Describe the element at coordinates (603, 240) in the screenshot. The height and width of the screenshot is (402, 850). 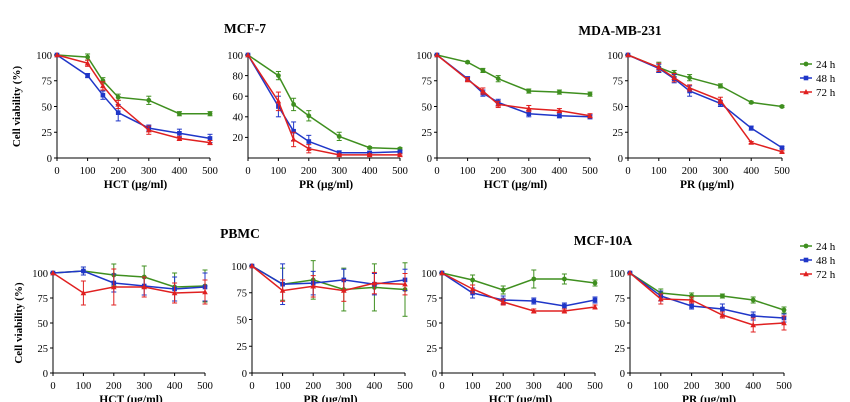
I see `chart-title: MCF-10A` at that location.